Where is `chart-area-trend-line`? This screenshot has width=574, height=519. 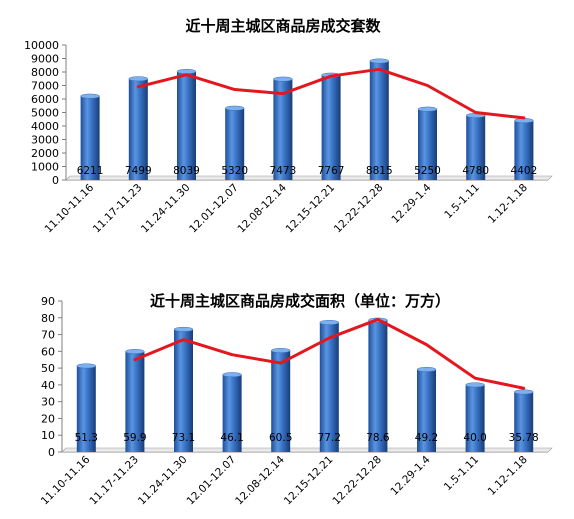
chart-area-trend-line is located at coordinates (329, 353).